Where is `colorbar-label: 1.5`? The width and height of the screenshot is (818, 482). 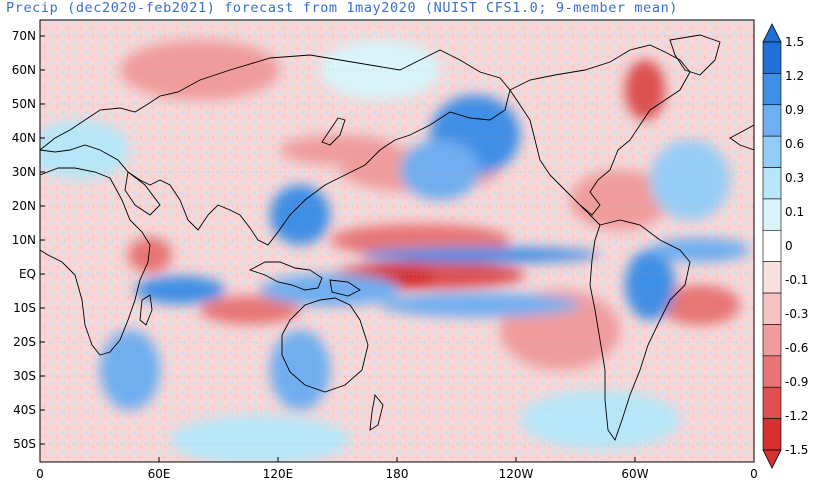 colorbar-label: 1.5 is located at coordinates (794, 42).